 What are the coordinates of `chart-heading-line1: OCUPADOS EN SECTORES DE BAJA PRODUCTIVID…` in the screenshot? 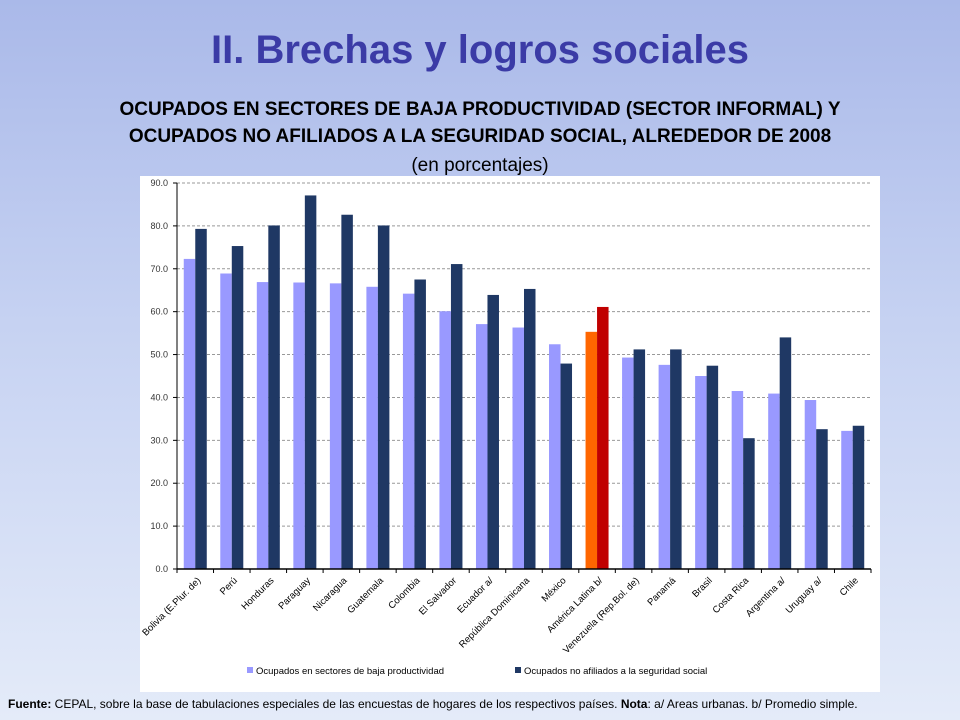 It's located at (480, 109).